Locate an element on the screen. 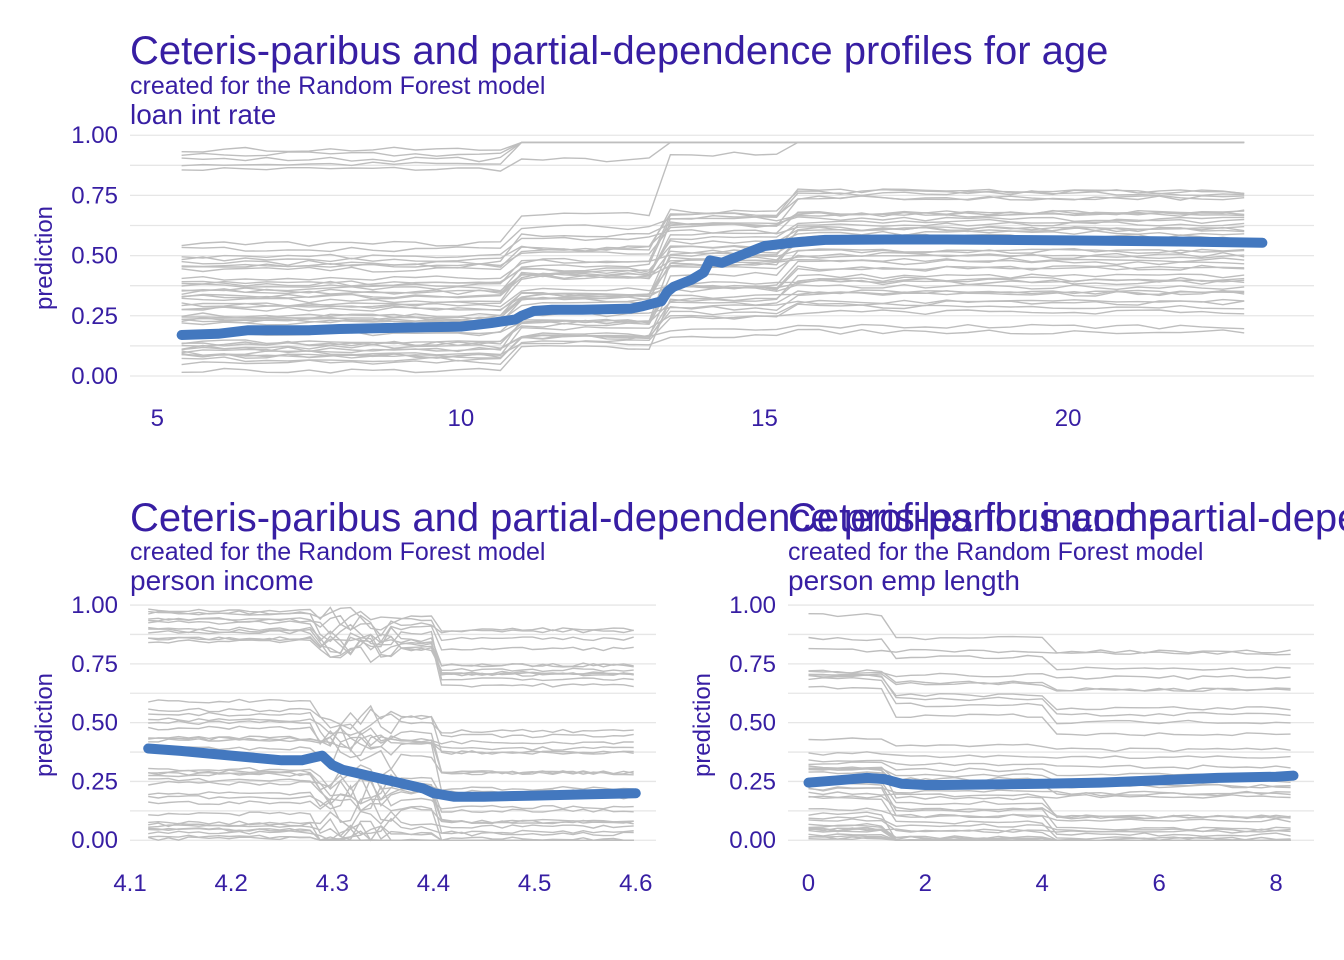  x-tick-label: 4.3 is located at coordinates (332, 883).